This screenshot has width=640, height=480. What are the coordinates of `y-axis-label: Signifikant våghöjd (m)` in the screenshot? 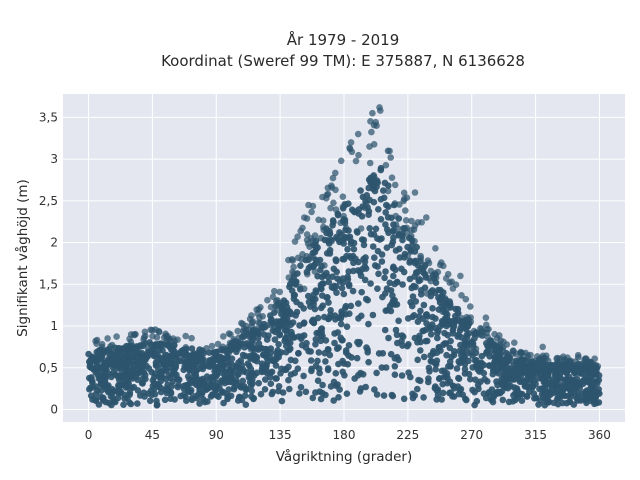 It's located at (22, 258).